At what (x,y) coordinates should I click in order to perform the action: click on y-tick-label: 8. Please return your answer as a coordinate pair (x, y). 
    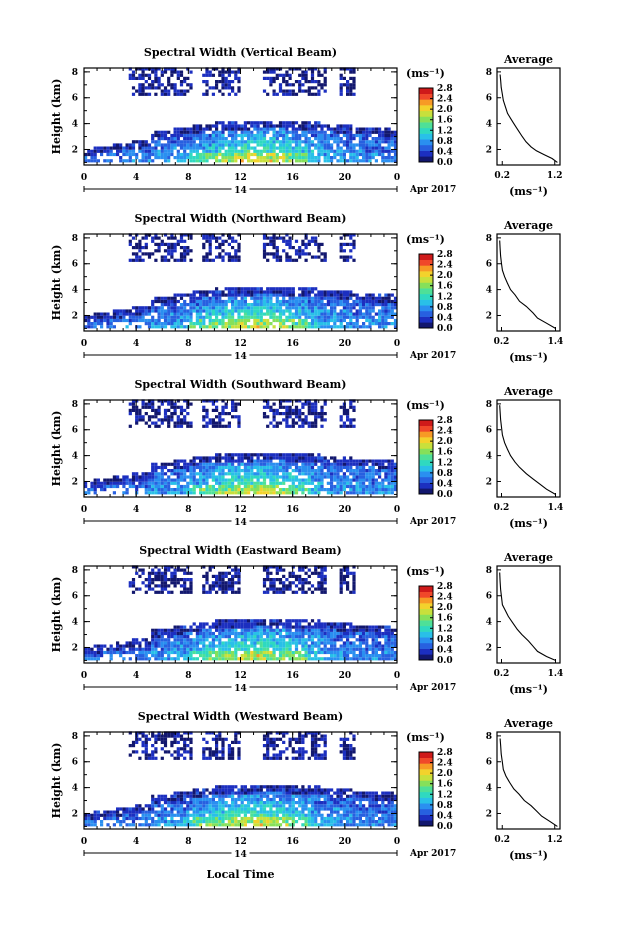
    Looking at the image, I should click on (75, 239).